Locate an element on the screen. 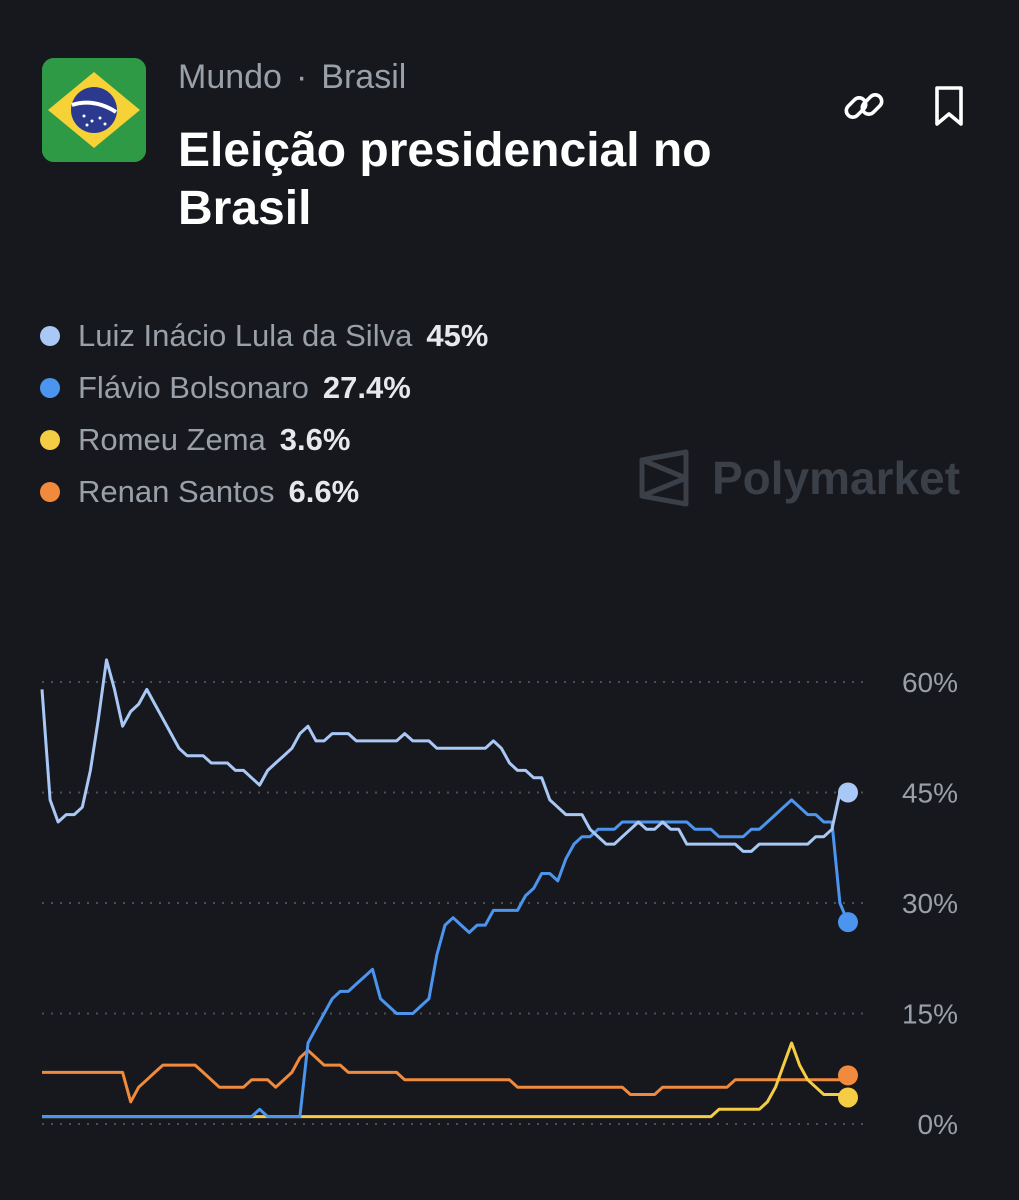 The width and height of the screenshot is (1019, 1200). link-button is located at coordinates (864, 106).